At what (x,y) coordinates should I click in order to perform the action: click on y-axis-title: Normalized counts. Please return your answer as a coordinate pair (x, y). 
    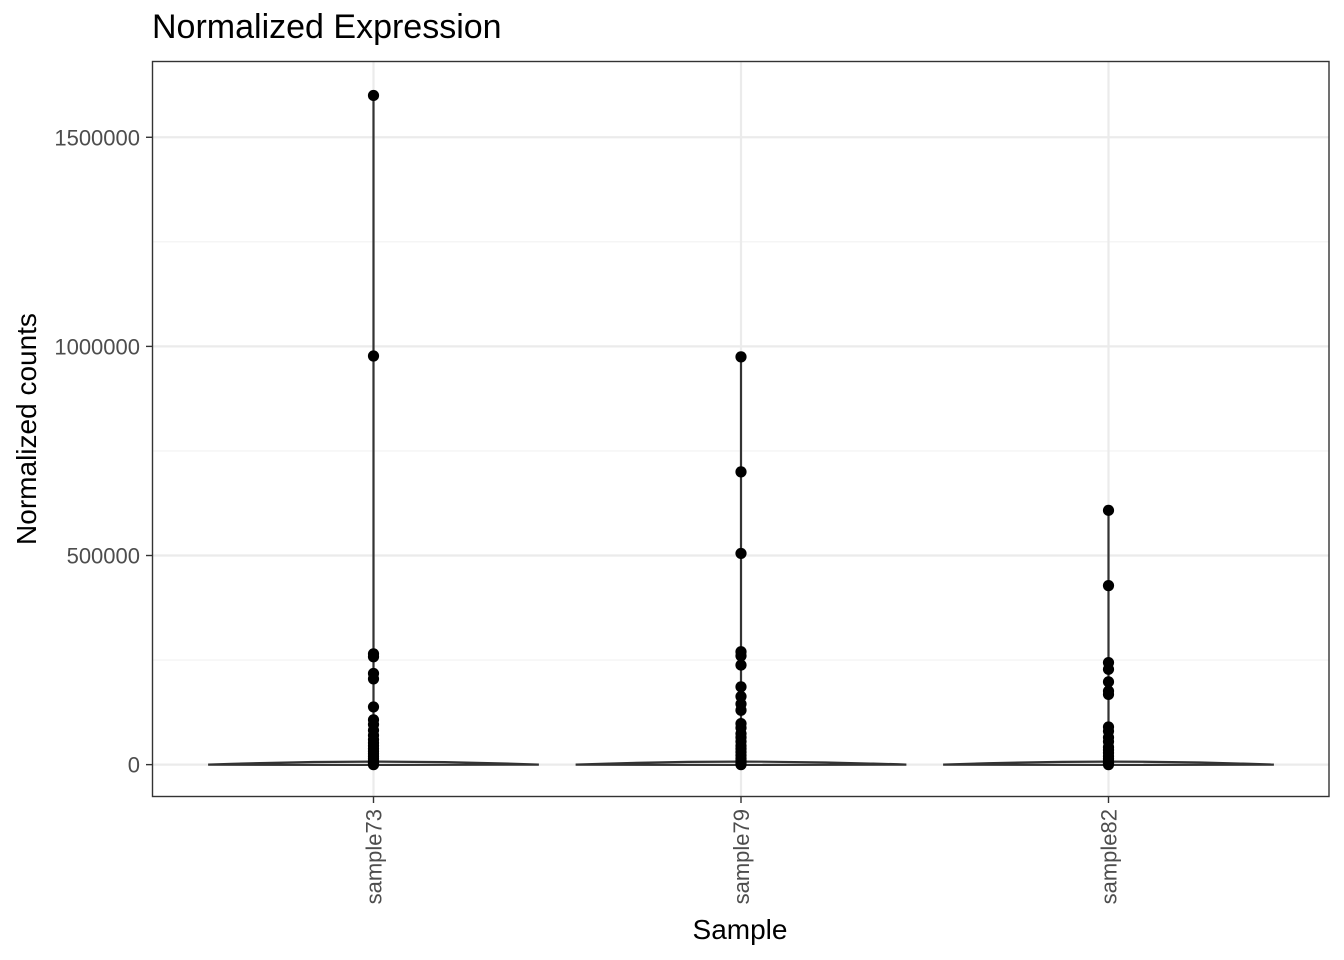
    Looking at the image, I should click on (26, 429).